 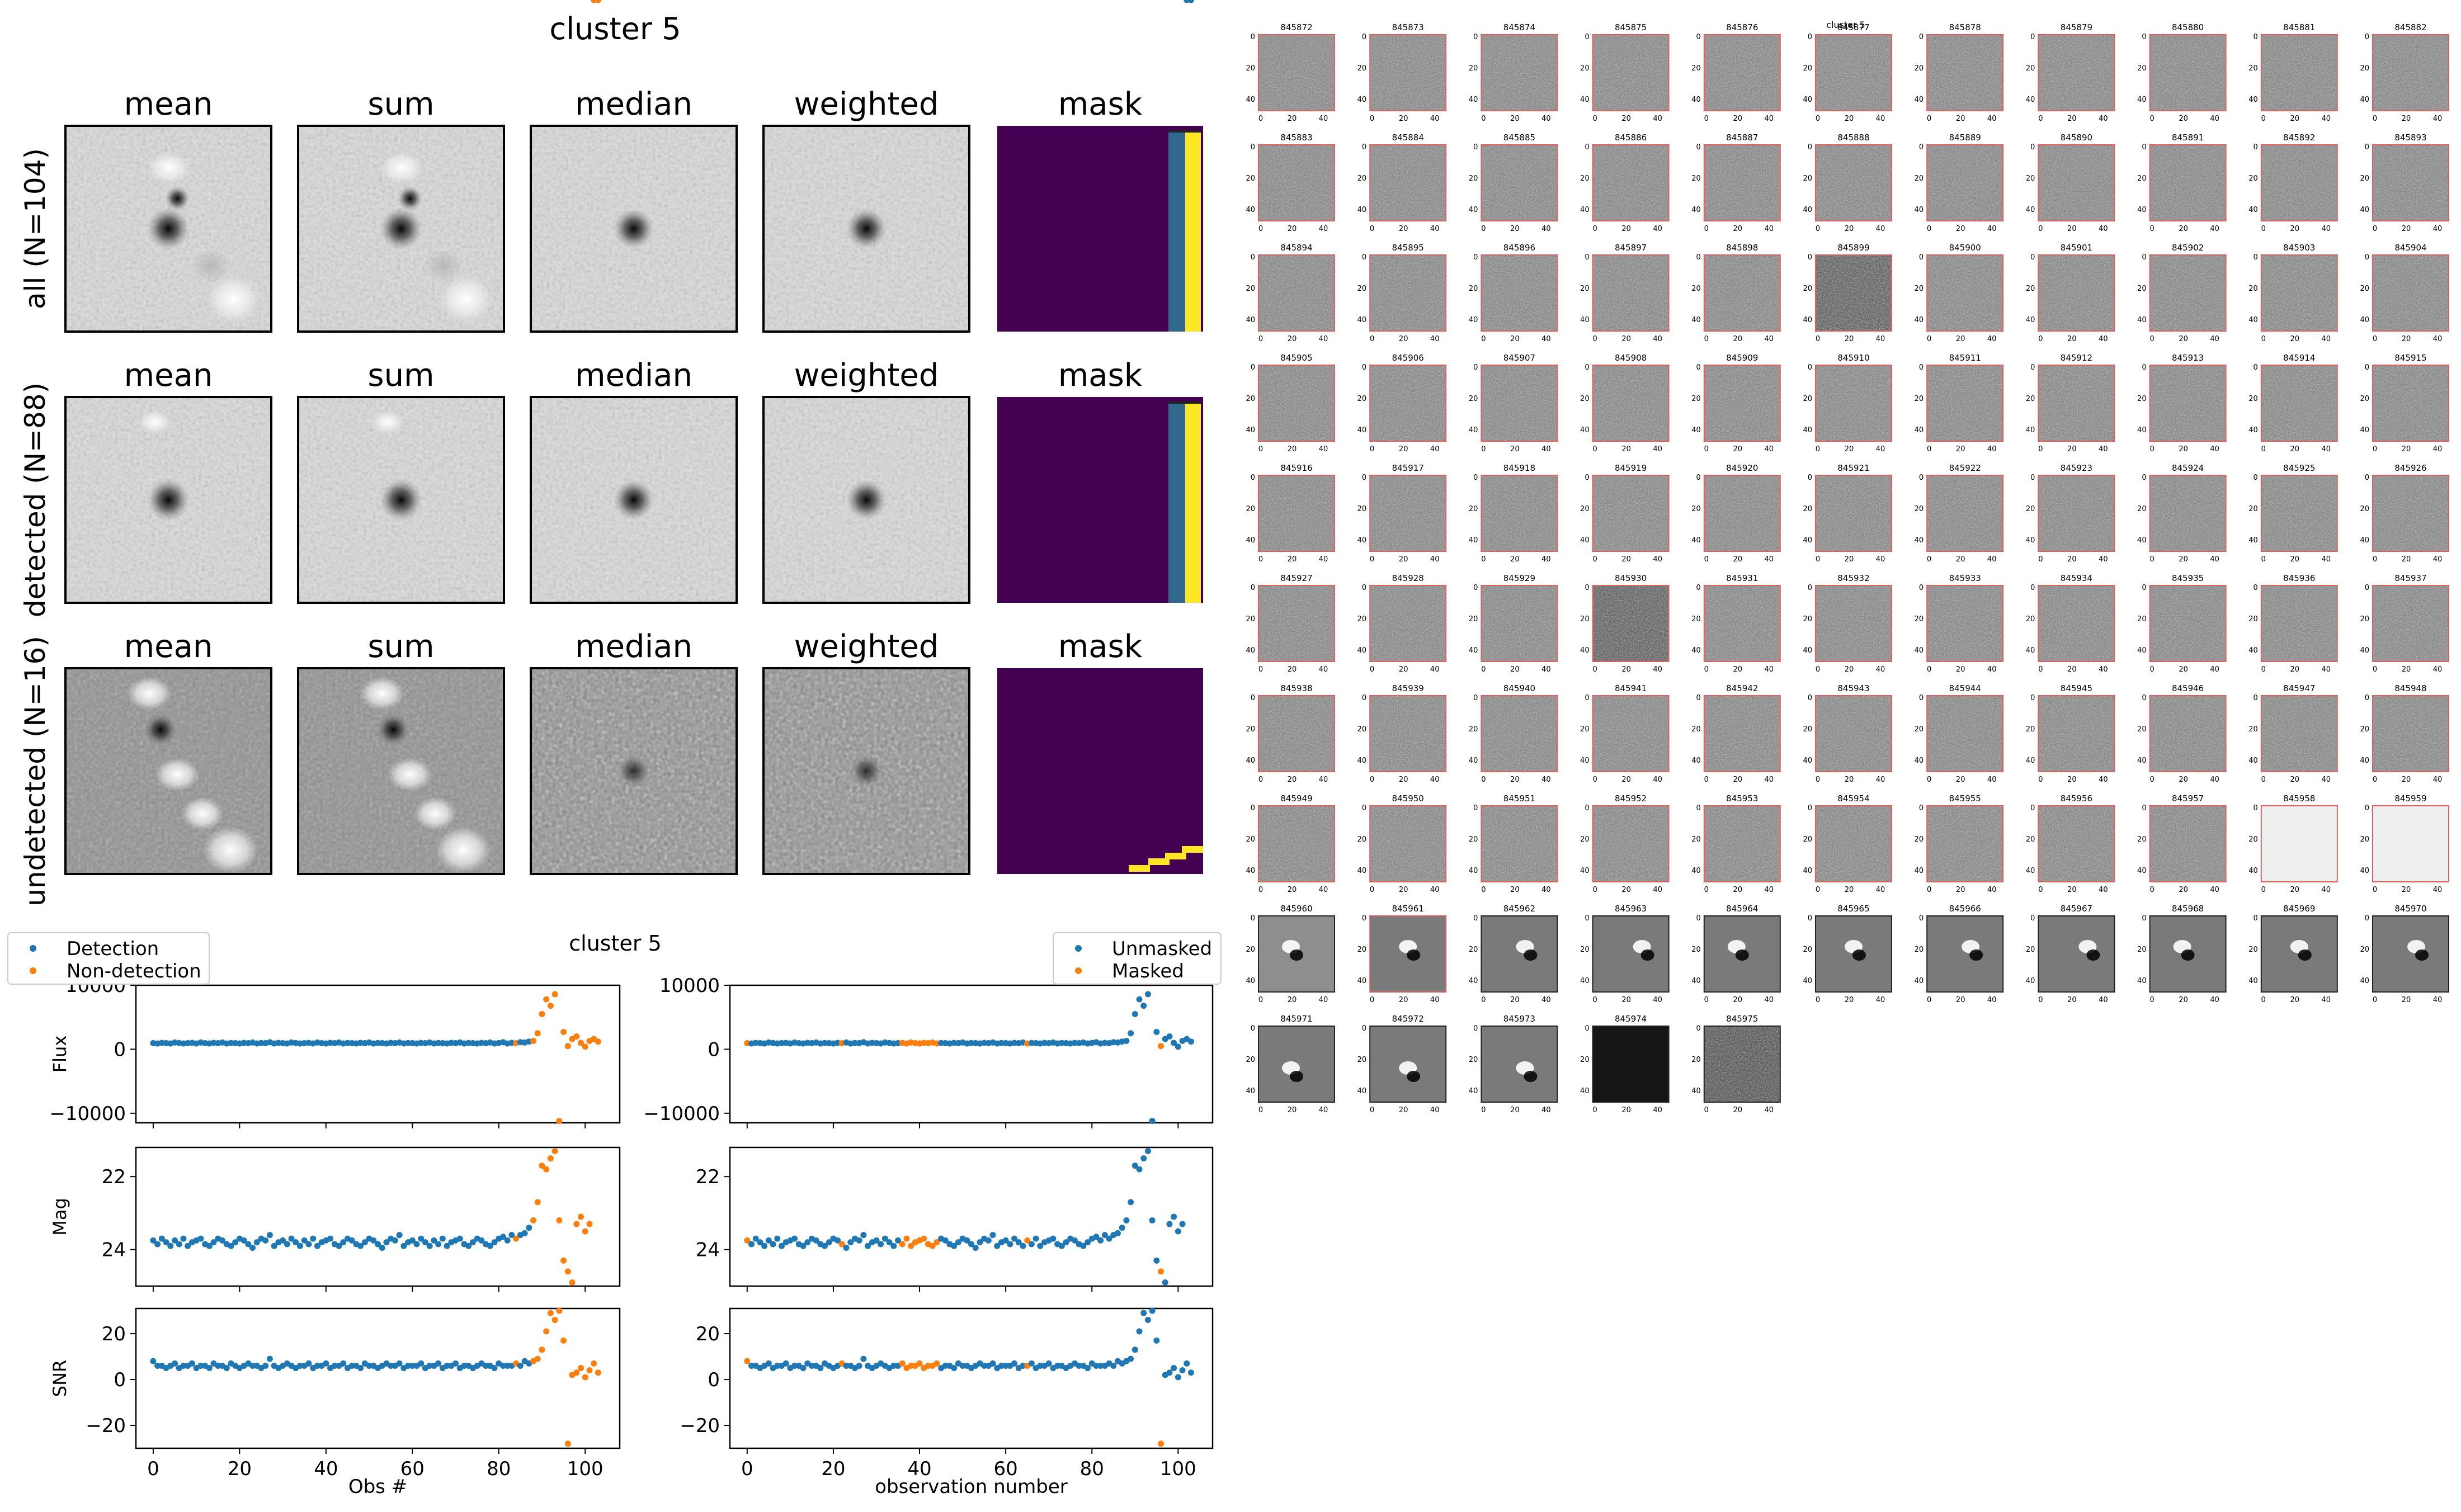 What do you see at coordinates (378, 1378) in the screenshot?
I see `plot-frame` at bounding box center [378, 1378].